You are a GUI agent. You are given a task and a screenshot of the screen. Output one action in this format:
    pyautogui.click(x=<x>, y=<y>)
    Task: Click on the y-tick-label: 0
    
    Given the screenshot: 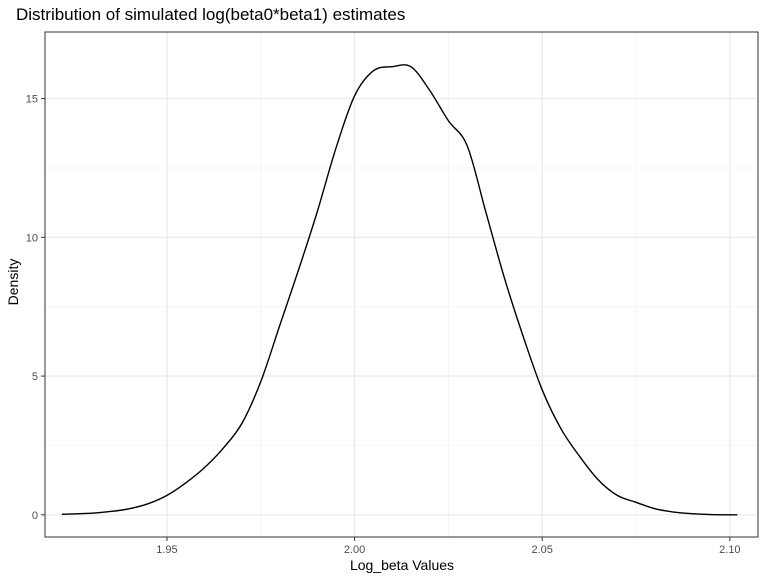 What is the action you would take?
    pyautogui.click(x=35, y=516)
    